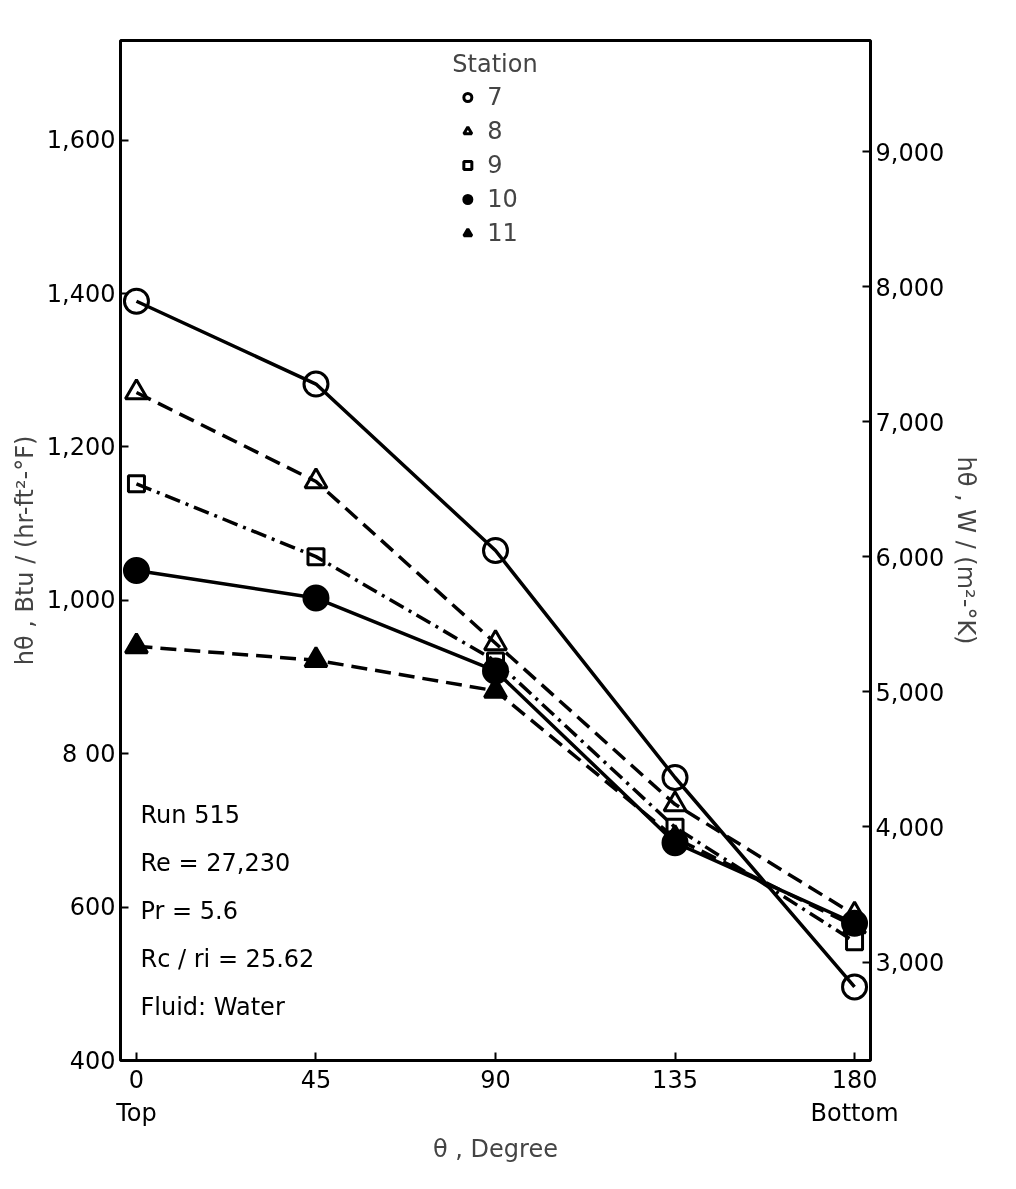  What do you see at coordinates (81, 446) in the screenshot?
I see `y-tick-label: 1,200` at bounding box center [81, 446].